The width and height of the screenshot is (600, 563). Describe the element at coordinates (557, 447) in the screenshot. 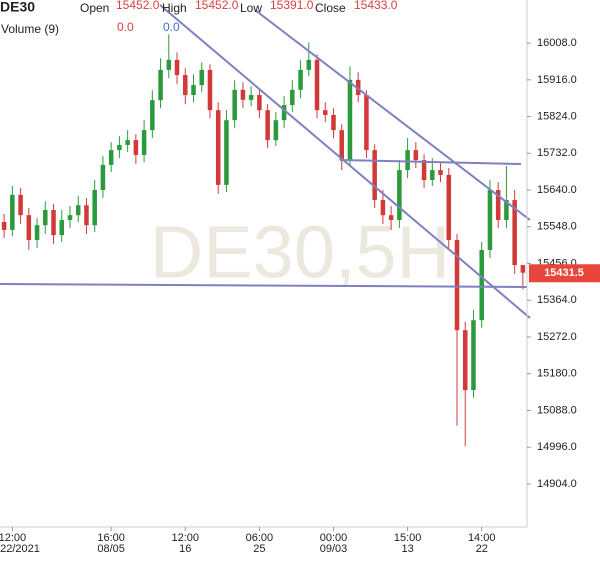

I see `y-tick-label: 14996.0` at that location.